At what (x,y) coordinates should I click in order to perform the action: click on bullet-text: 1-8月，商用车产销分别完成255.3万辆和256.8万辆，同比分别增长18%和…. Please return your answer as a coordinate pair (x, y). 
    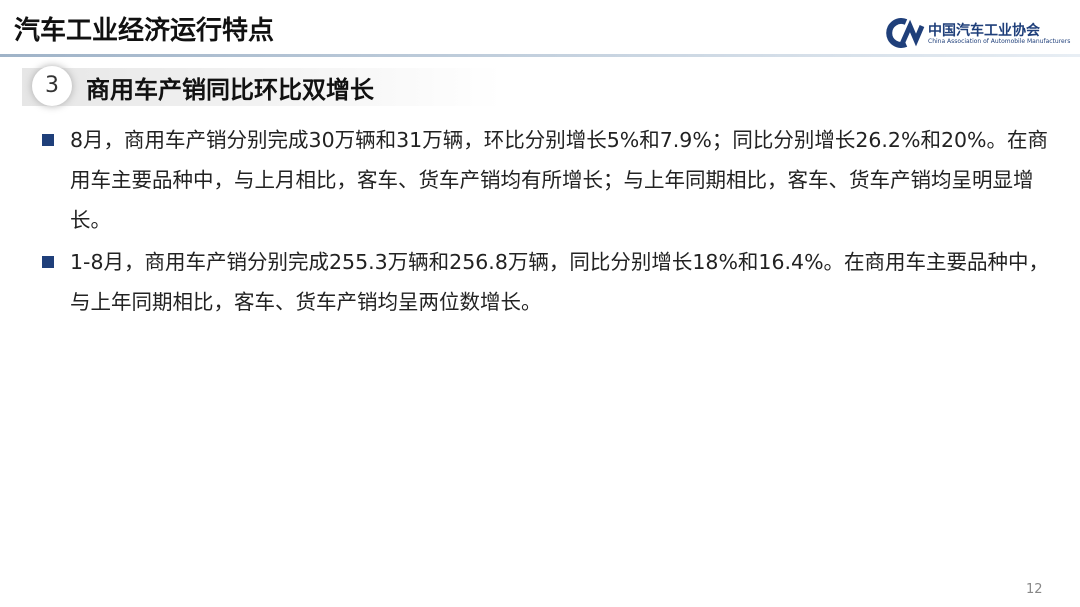
    Looking at the image, I should click on (560, 282).